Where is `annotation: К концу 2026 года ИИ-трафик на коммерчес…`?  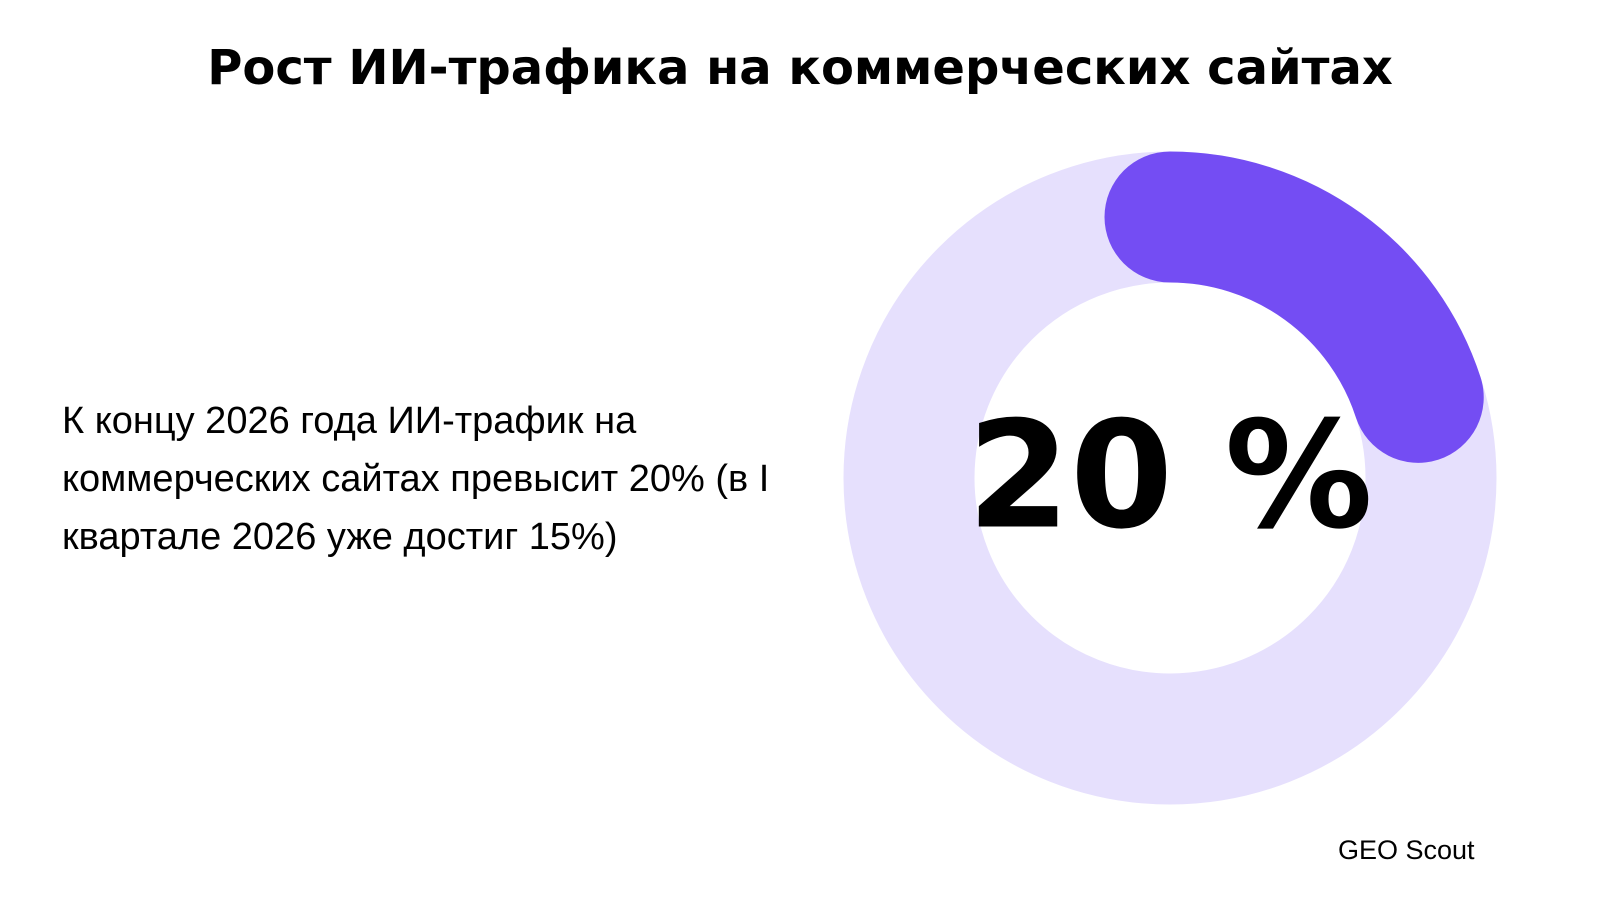 annotation: К концу 2026 года ИИ-трафик на коммерчес… is located at coordinates (416, 479).